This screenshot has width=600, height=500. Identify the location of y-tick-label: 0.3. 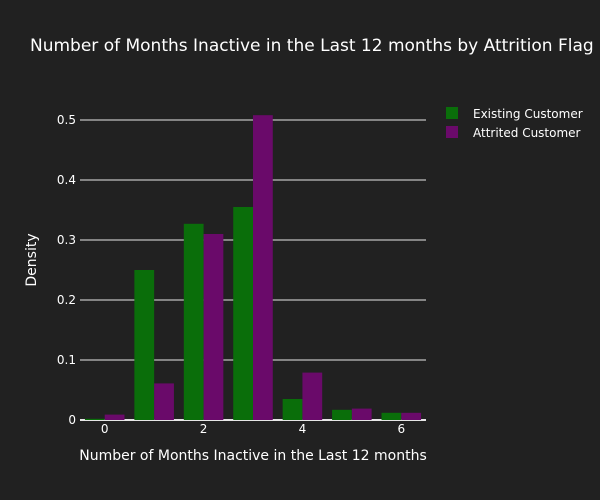
(66, 240).